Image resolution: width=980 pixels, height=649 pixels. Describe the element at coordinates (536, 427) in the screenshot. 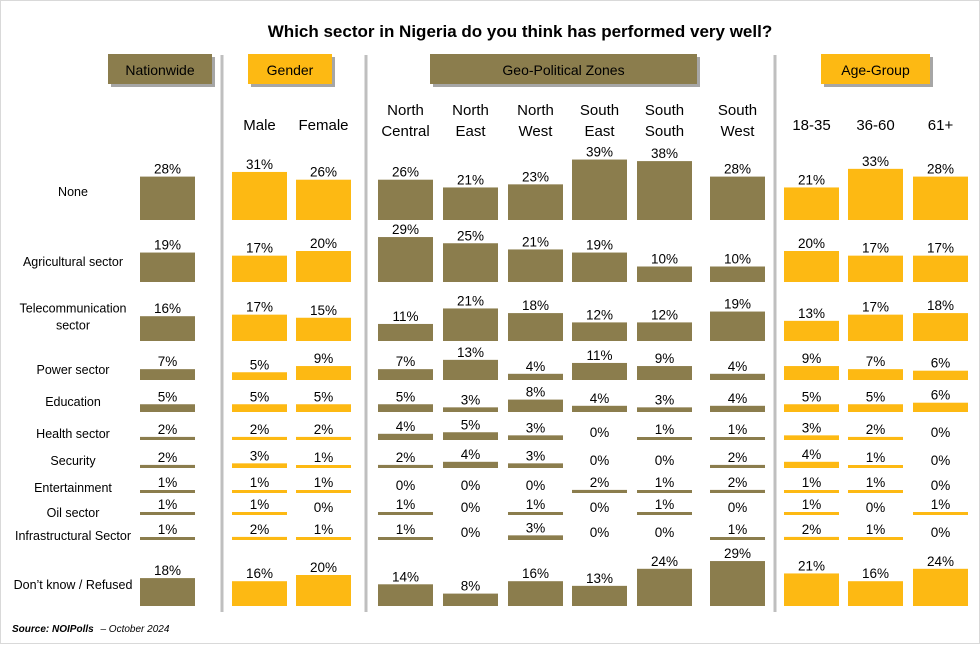

I see `data-label-north-west-health-sector: 3%` at that location.